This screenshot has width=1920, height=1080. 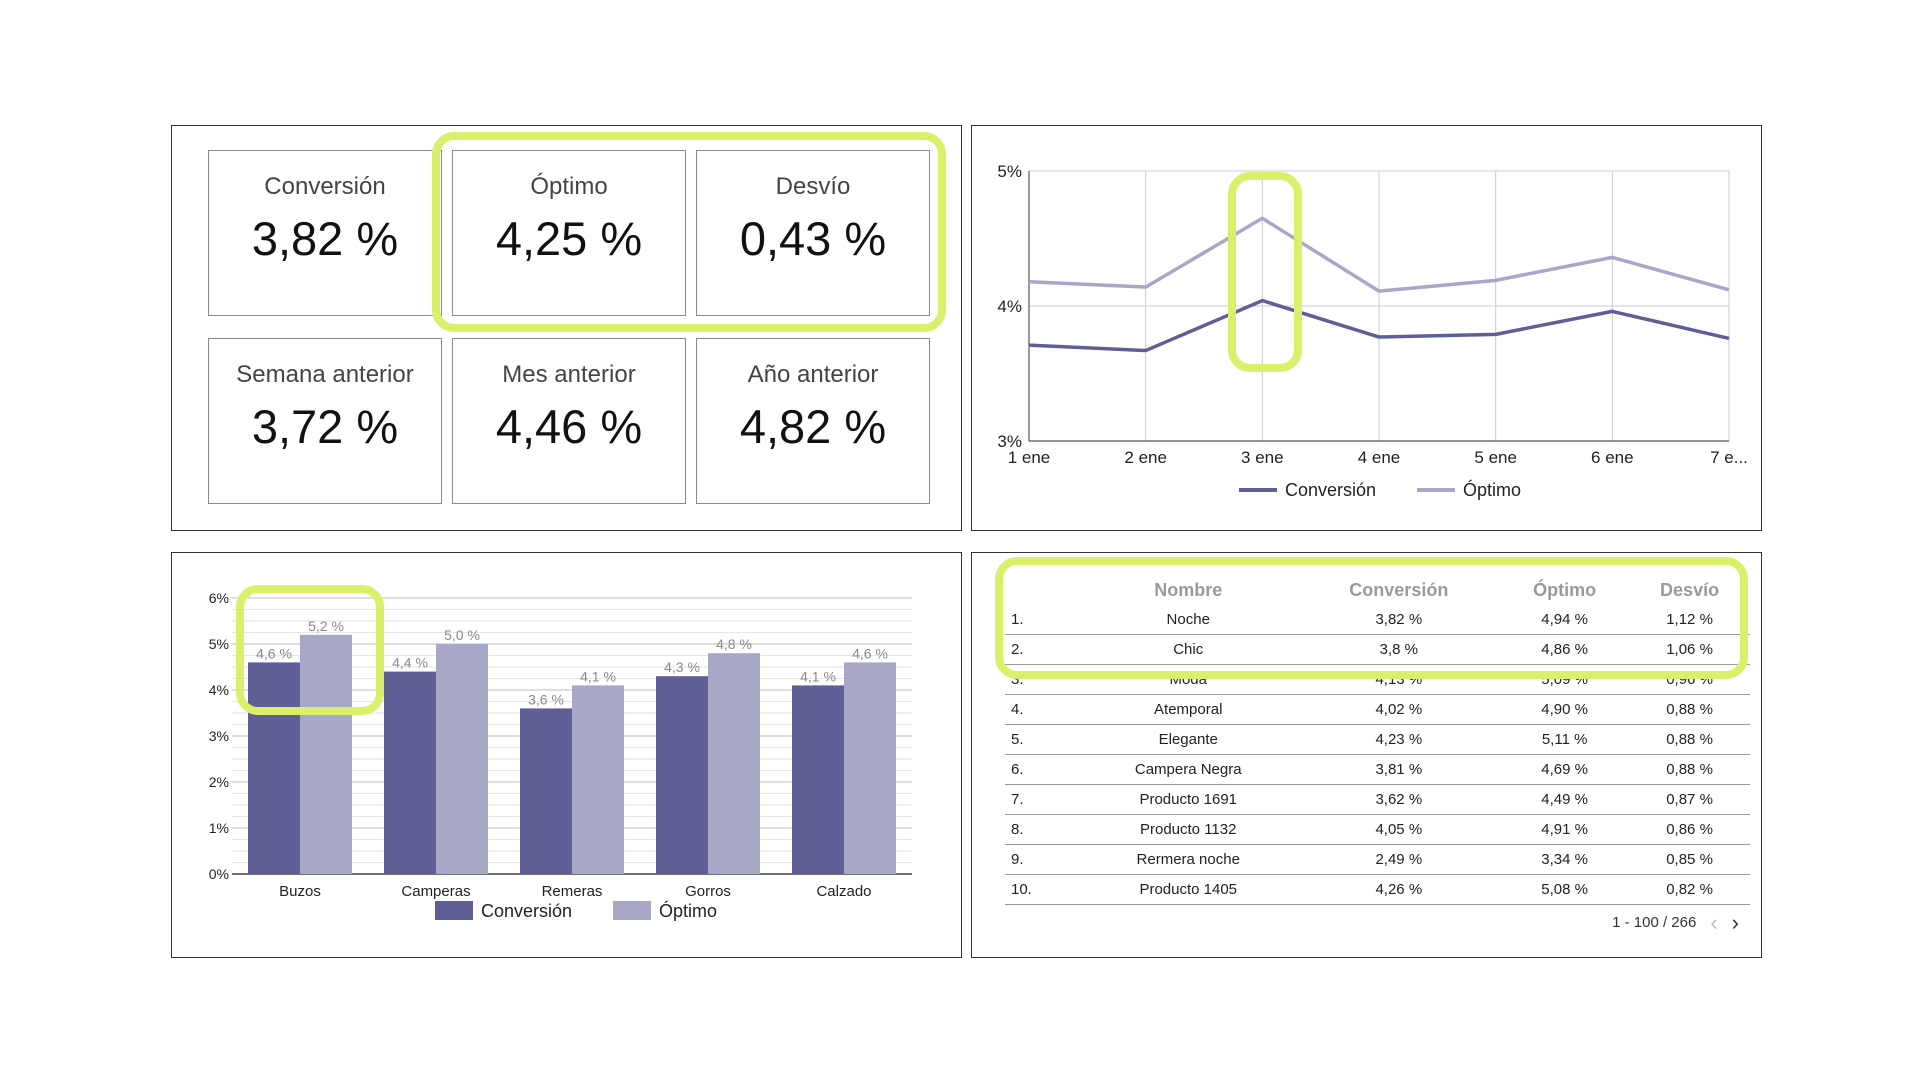 What do you see at coordinates (1565, 739) in the screenshot?
I see `row-optimo: 5,11 %` at bounding box center [1565, 739].